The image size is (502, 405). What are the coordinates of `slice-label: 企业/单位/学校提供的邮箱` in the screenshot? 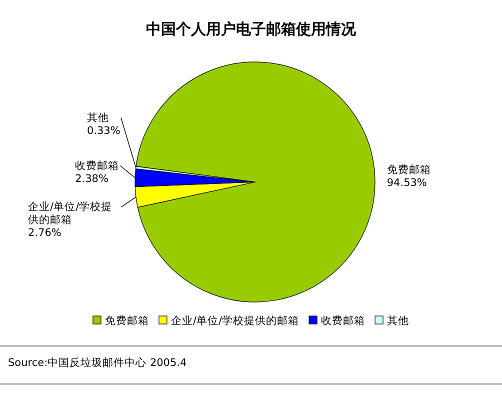 It's located at (71, 214).